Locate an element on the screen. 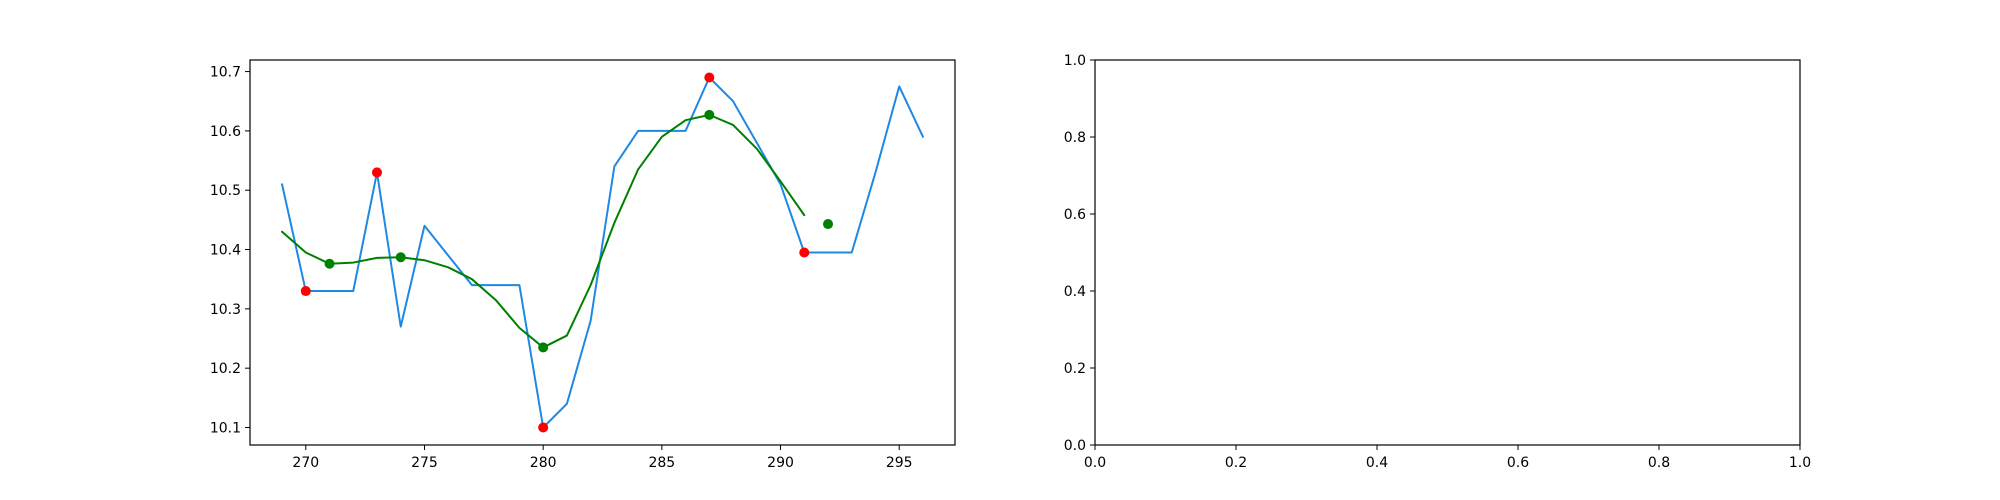 The image size is (2000, 500). x-tick-label: 270 is located at coordinates (305, 463).